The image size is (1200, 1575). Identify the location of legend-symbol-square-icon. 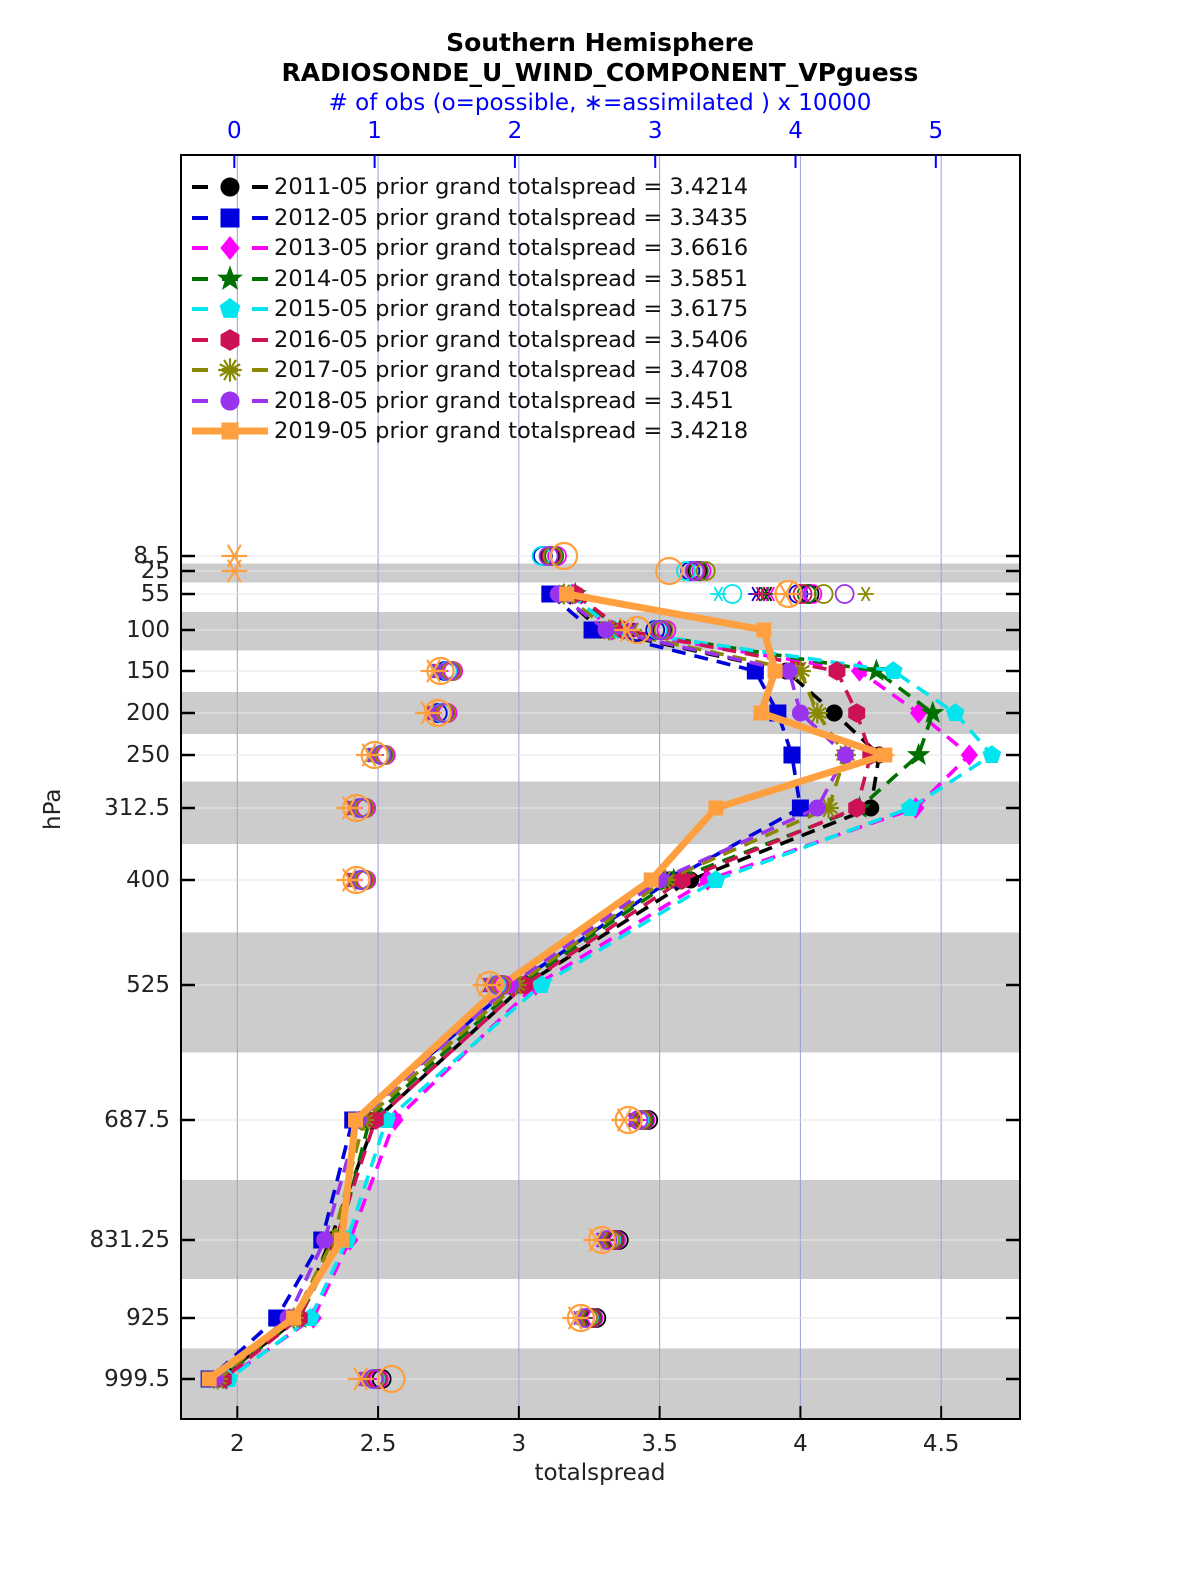
(230, 431).